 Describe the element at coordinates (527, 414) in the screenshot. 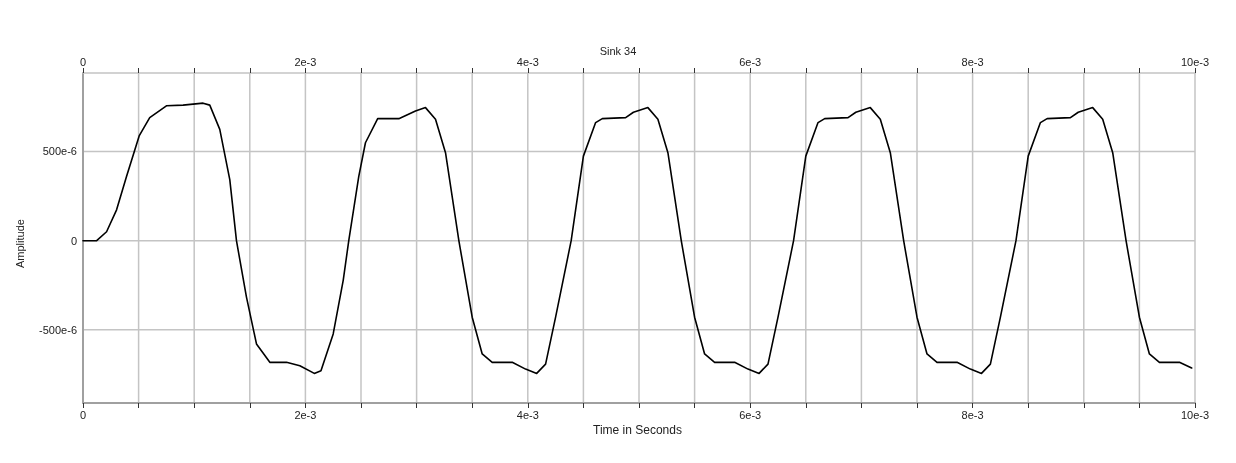

I see `x-tick-label: 4e-3` at that location.